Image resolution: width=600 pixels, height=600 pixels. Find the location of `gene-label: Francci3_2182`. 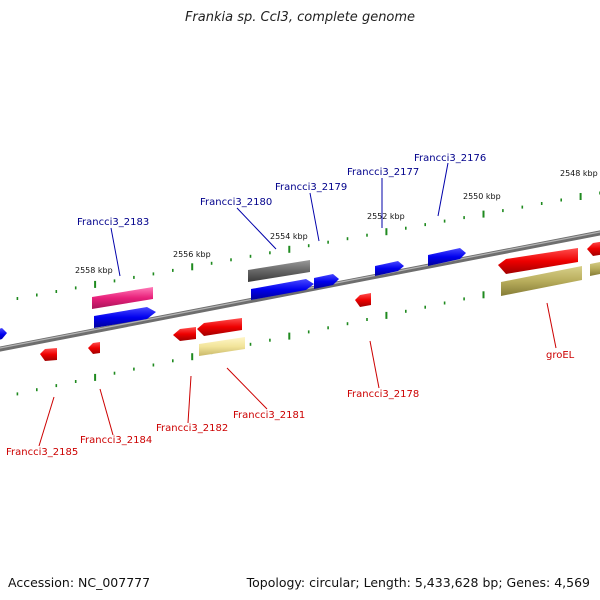

gene-label: Francci3_2182 is located at coordinates (192, 428).